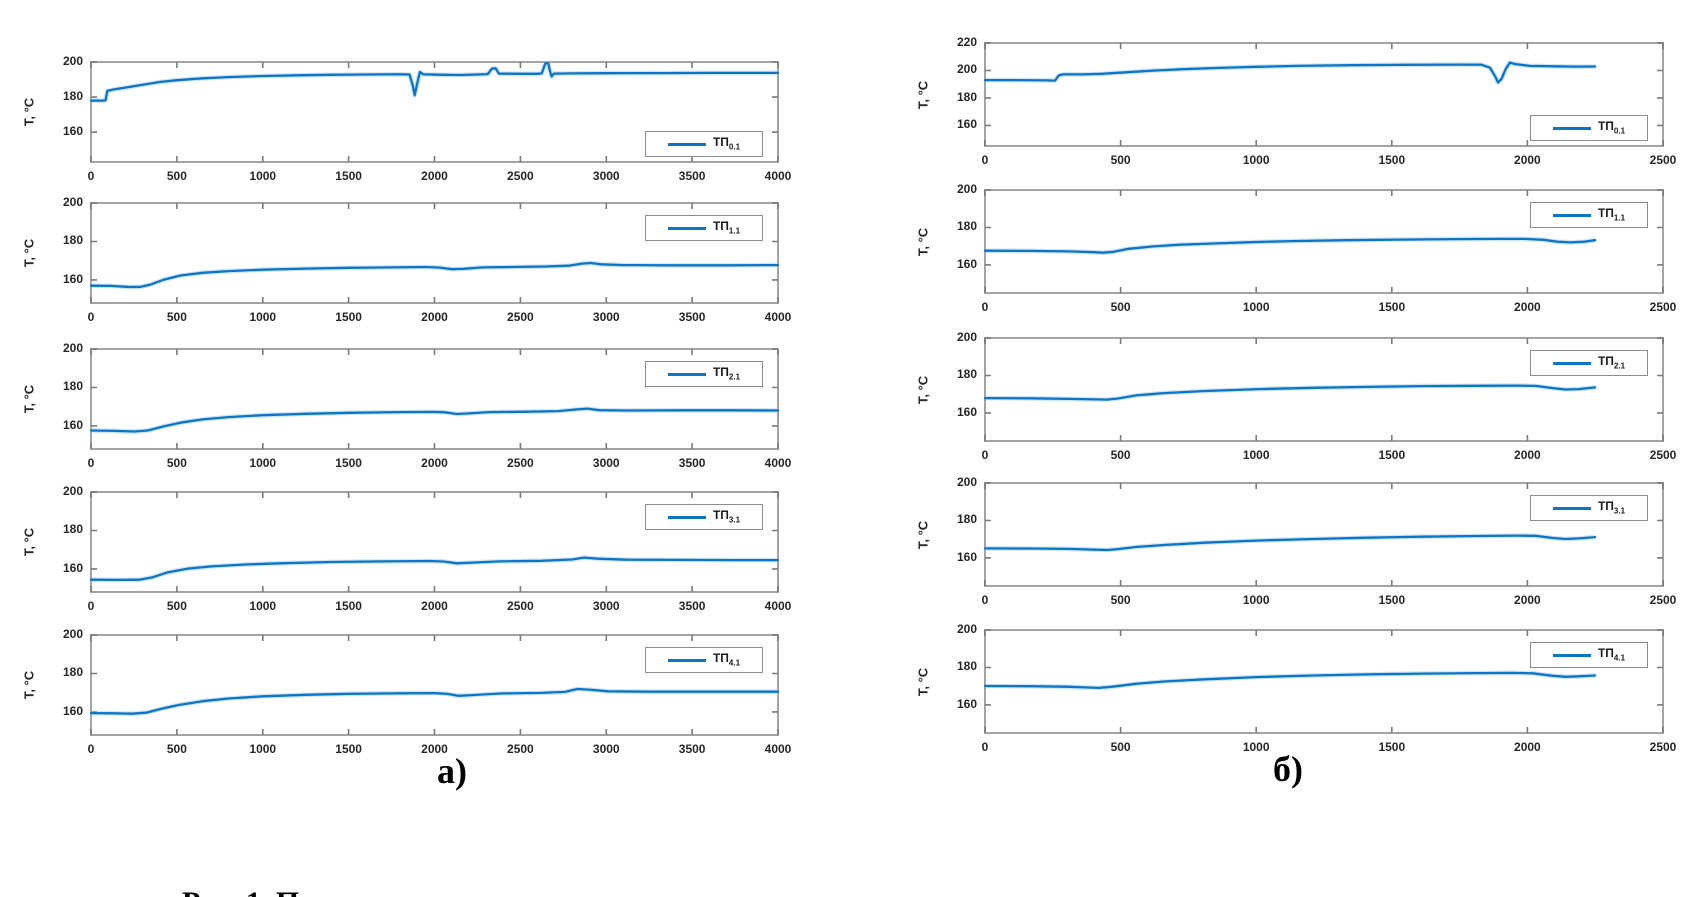 Image resolution: width=1698 pixels, height=897 pixels. I want to click on caption-text: Рис. 1. П, so click(392, 891).